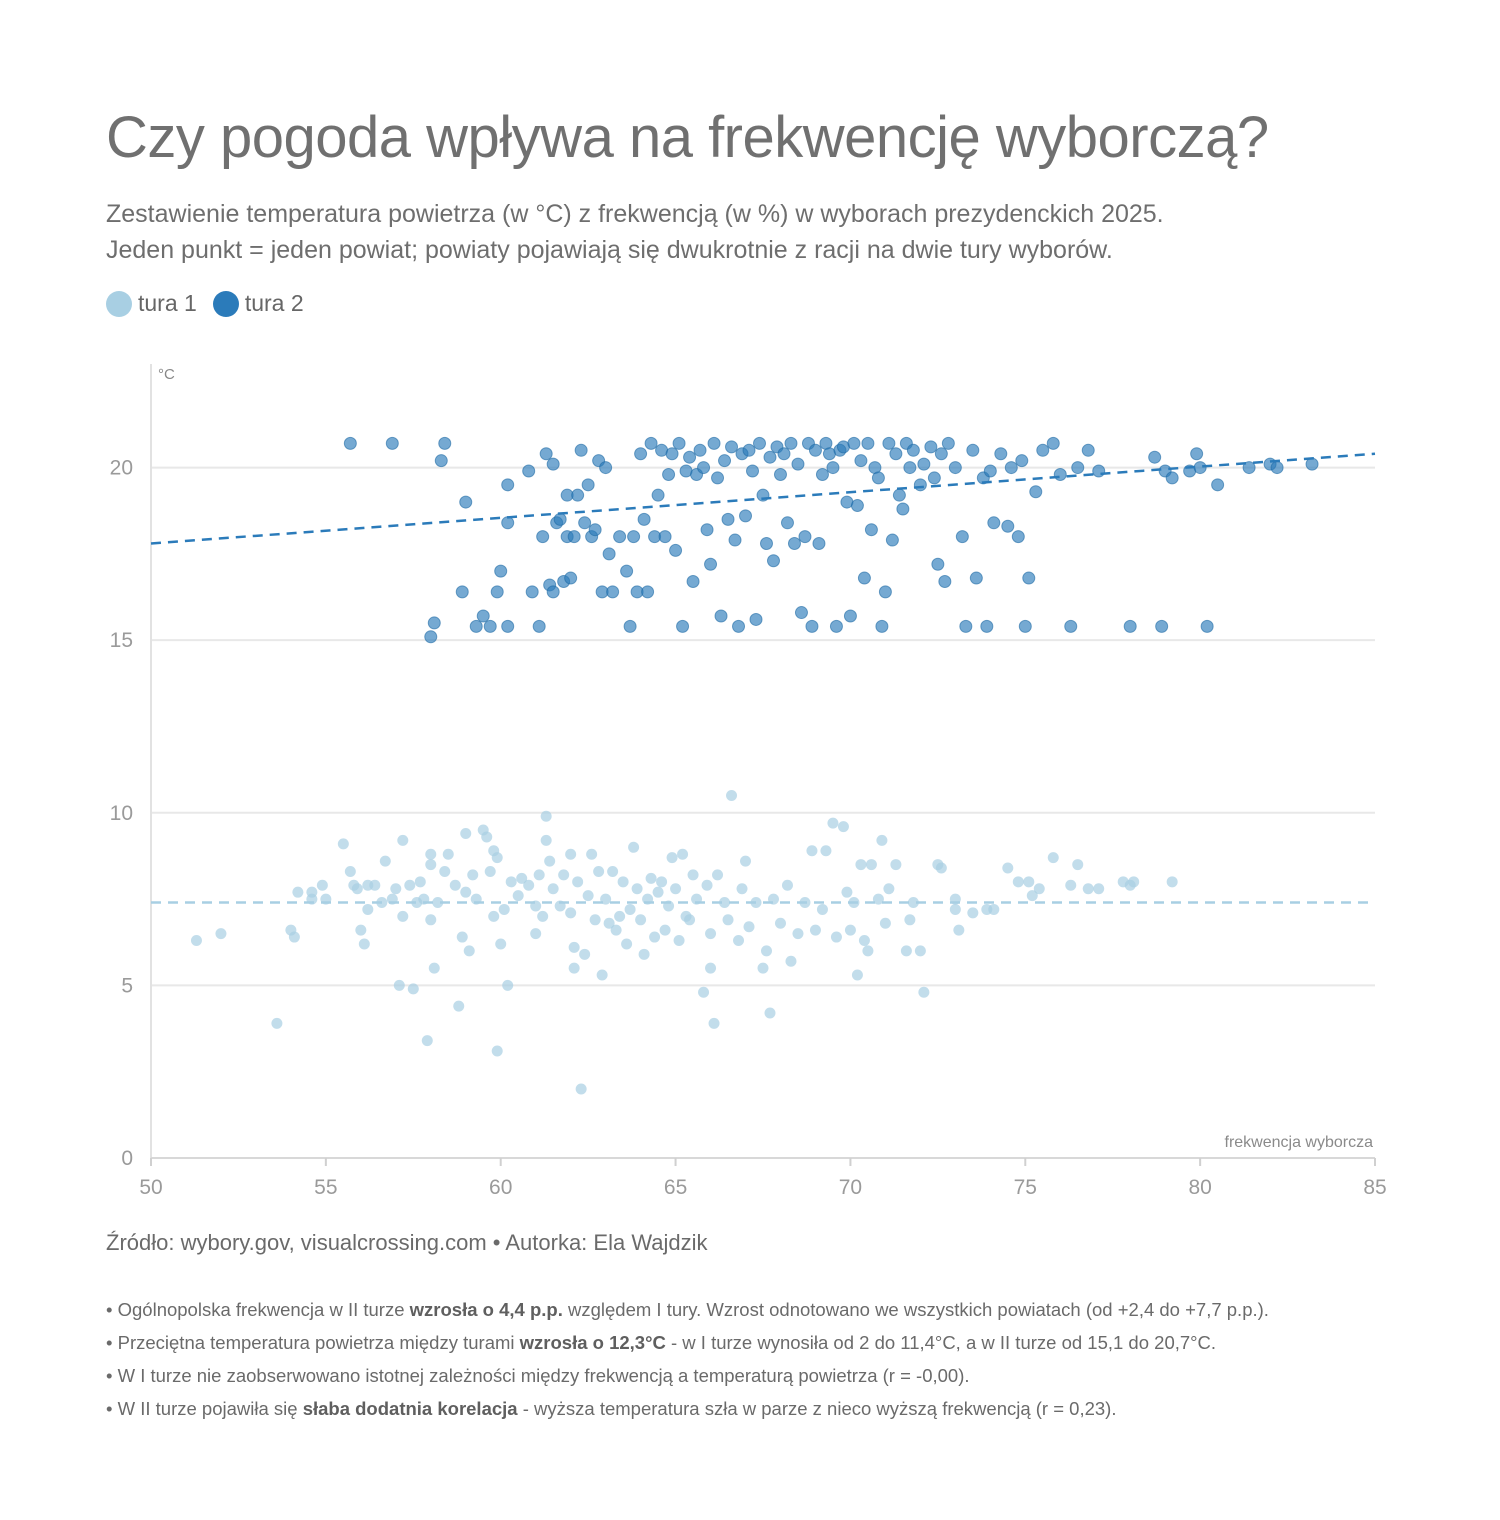 This screenshot has height=1520, width=1500. I want to click on y-tick-label: 20, so click(121, 468).